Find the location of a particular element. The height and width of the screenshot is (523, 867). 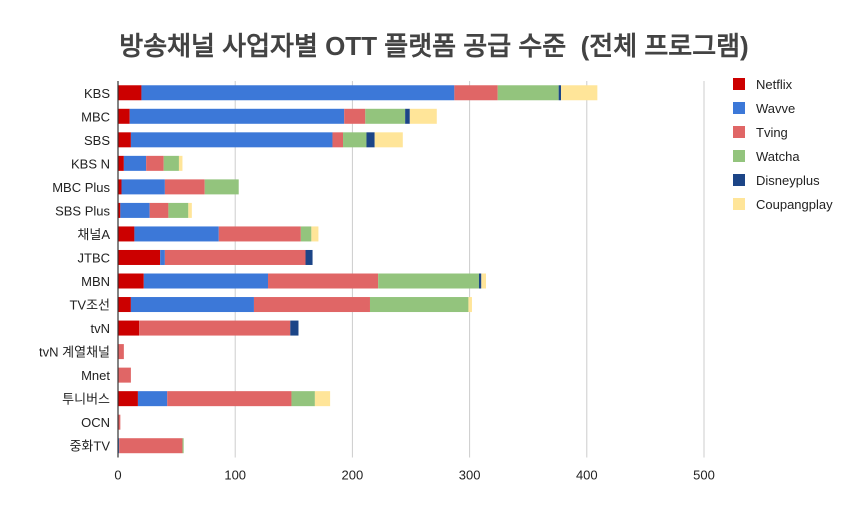

legend-label-watcha: Watcha is located at coordinates (778, 156).